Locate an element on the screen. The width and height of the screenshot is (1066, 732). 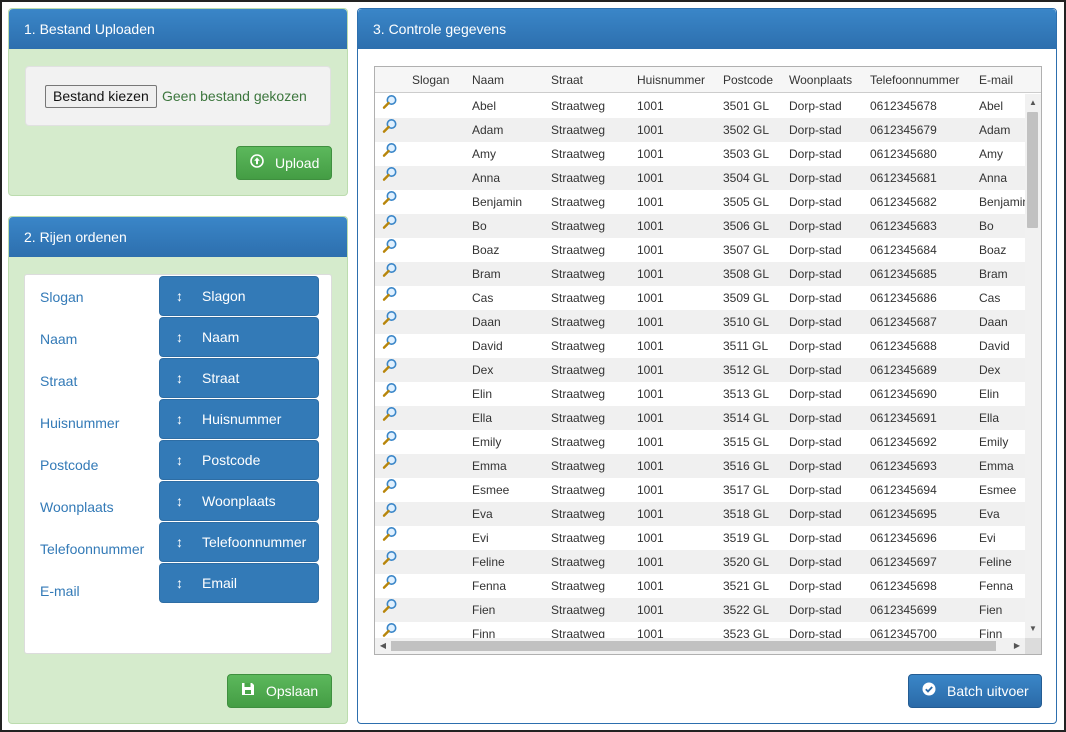
order-drag-button: ↕ Email is located at coordinates (239, 583).